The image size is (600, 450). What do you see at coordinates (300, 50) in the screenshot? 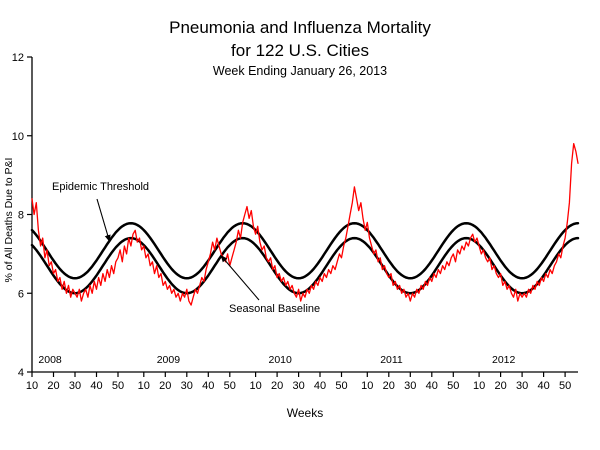
I see `chart-title-line2: for 122 U.S. Cities` at bounding box center [300, 50].